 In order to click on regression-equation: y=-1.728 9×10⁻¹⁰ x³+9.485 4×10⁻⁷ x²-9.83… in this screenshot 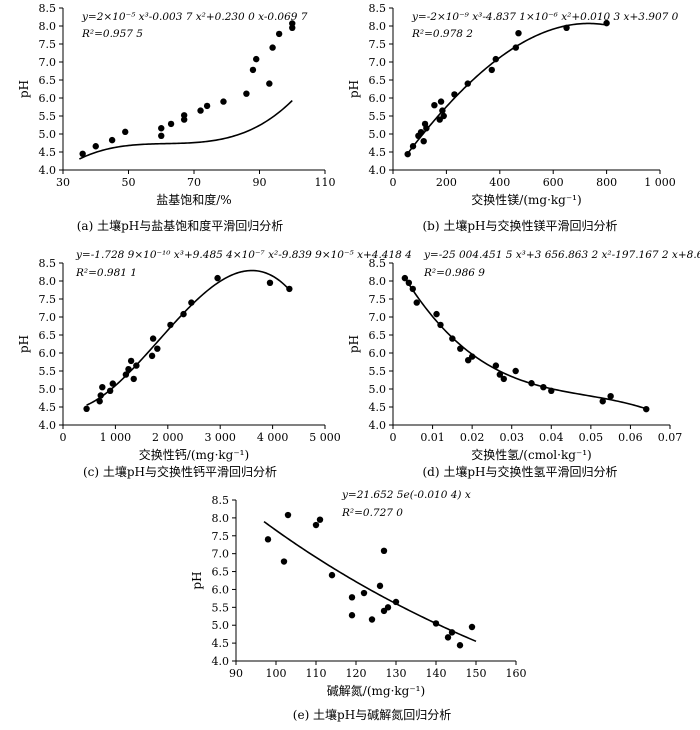, I will do `click(243, 255)`.